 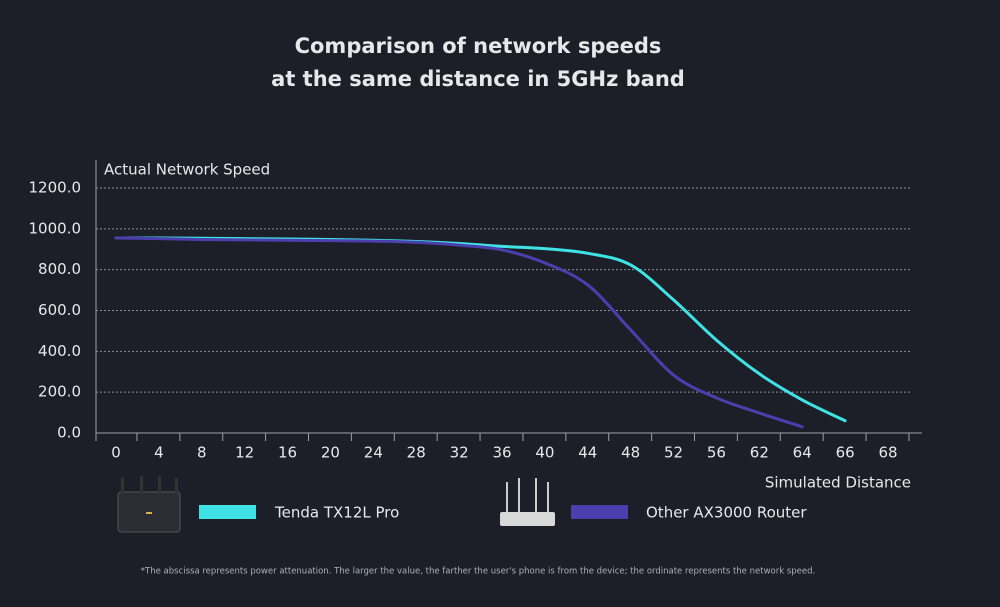 I want to click on x-tick-label: 8, so click(x=202, y=453).